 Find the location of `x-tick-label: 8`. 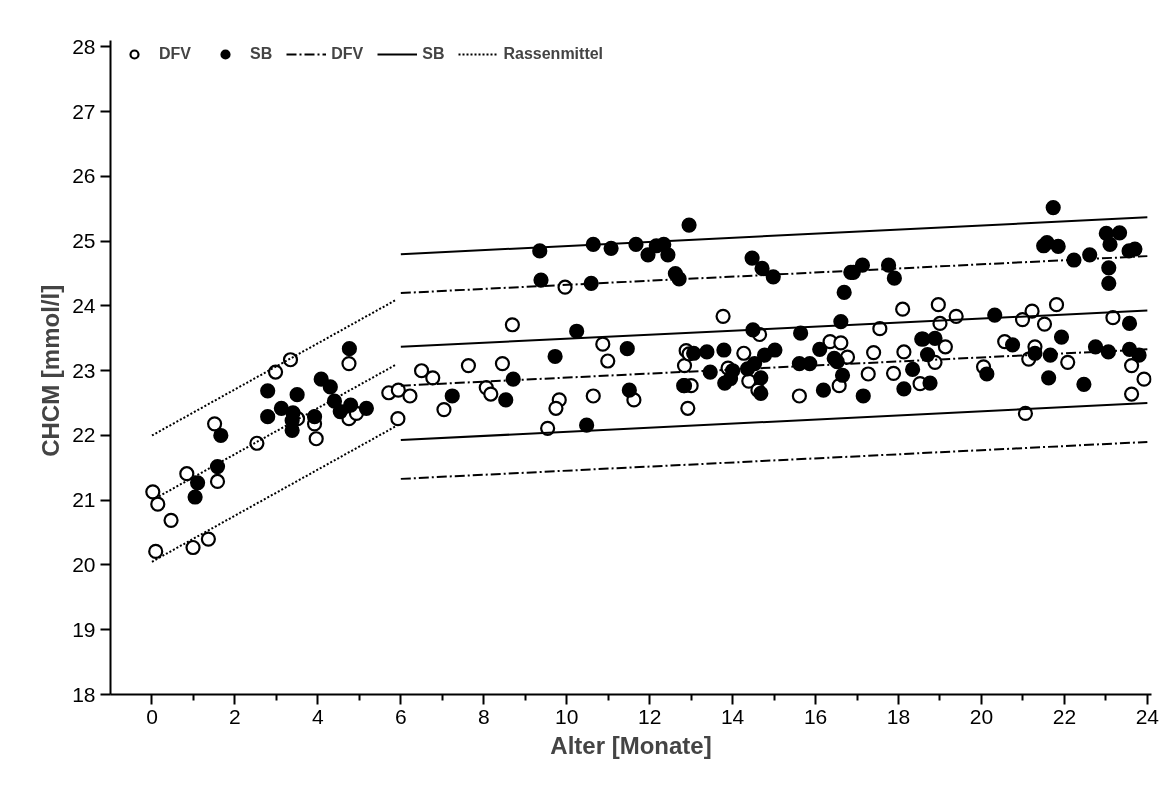

x-tick-label: 8 is located at coordinates (483, 716).